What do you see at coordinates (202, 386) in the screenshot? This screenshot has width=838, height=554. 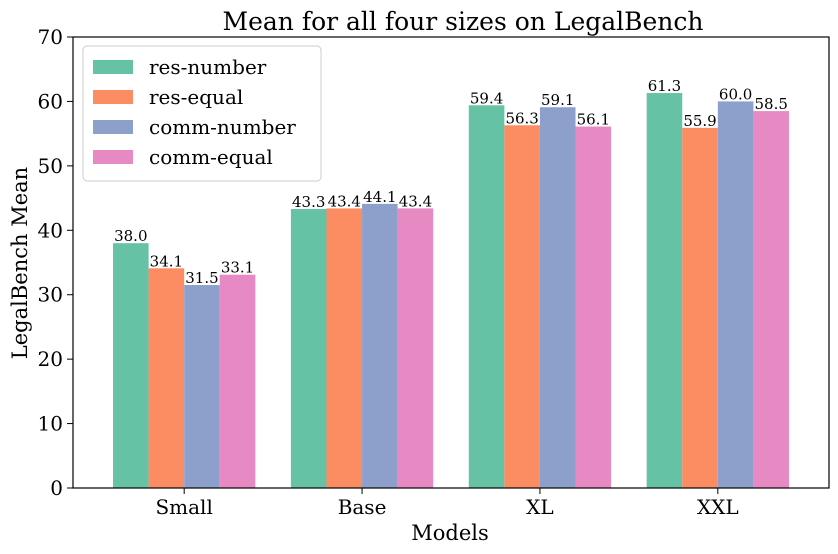 I see `bar-comm-number-small` at bounding box center [202, 386].